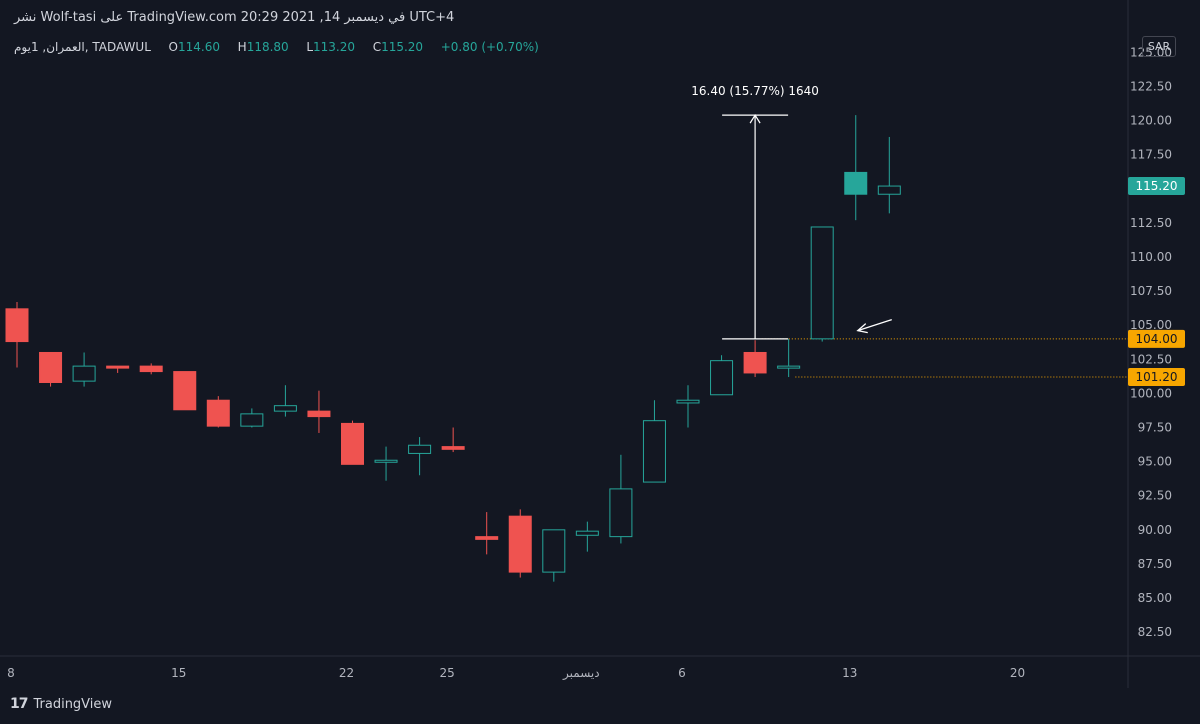  Describe the element at coordinates (73, 704) in the screenshot. I see `tradingview-logo-text: TradingView` at that location.